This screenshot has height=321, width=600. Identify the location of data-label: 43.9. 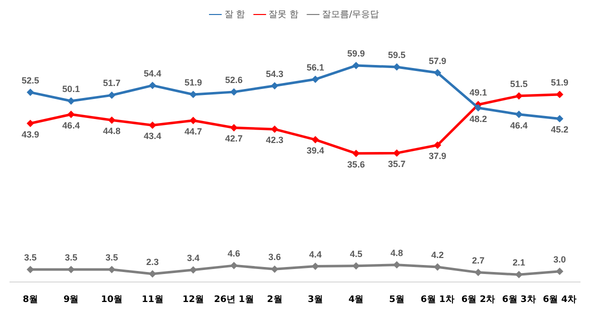
(31, 134).